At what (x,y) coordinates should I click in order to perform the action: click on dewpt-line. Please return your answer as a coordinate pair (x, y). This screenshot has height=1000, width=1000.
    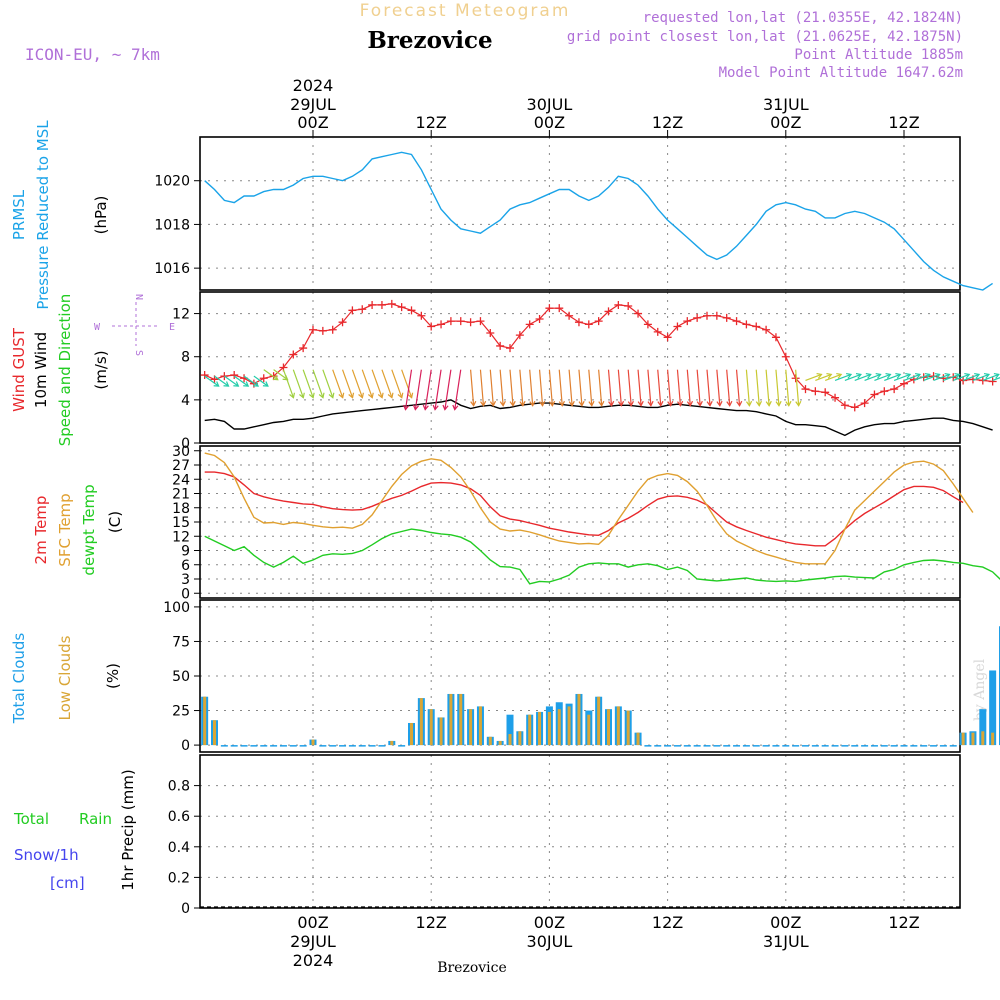
    Looking at the image, I should click on (602, 556).